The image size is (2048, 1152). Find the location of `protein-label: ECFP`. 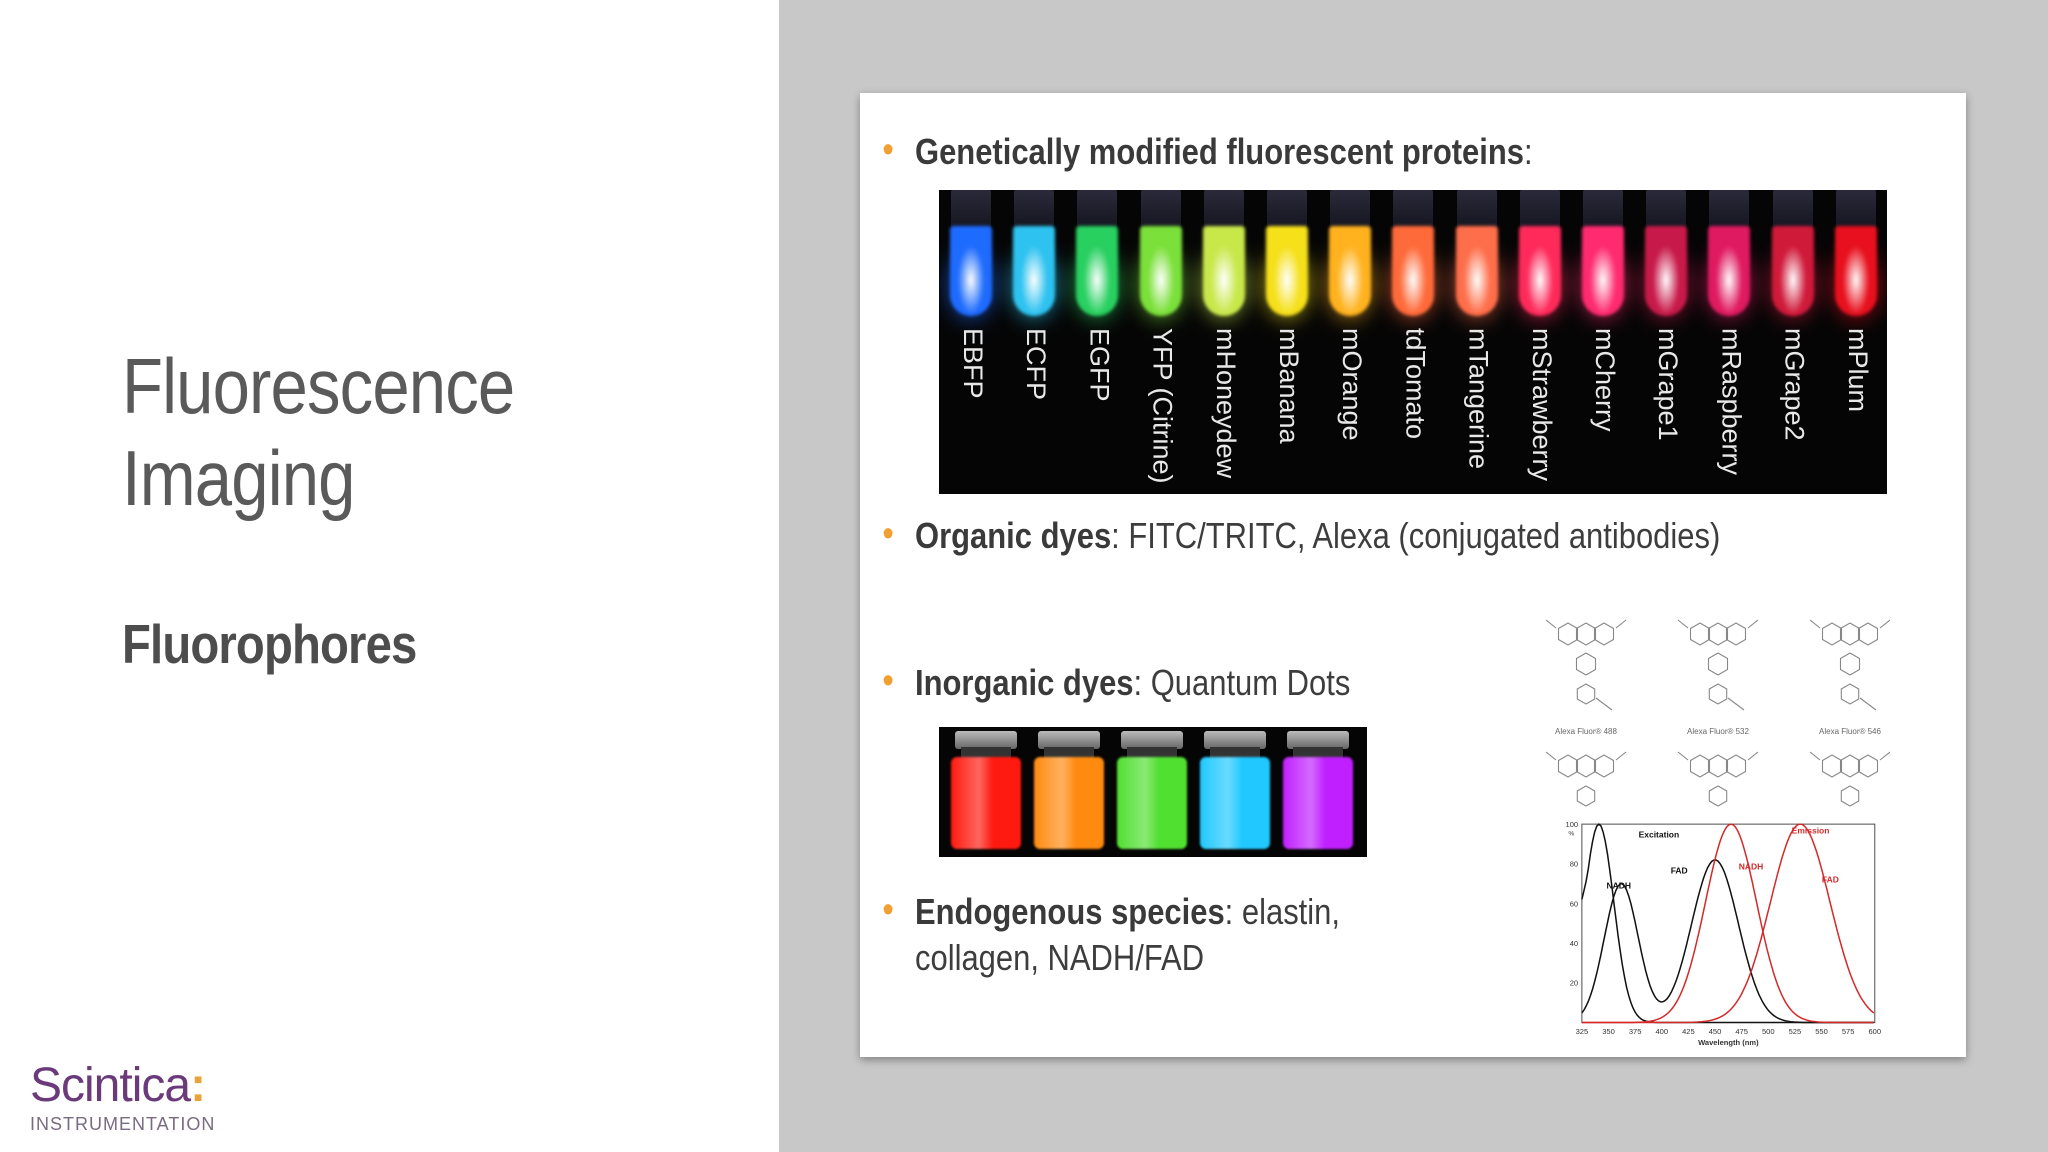

protein-label: ECFP is located at coordinates (1036, 364).